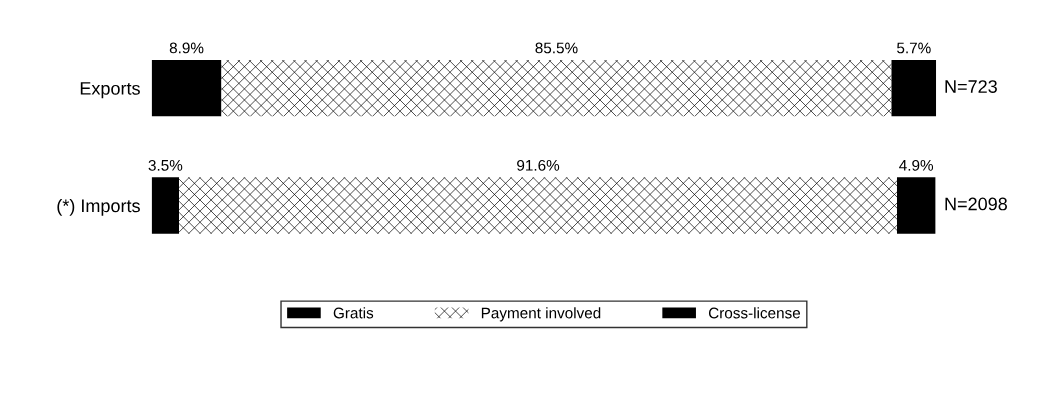 This screenshot has width=1046, height=411. I want to click on data-label: 5.7%, so click(914, 48).